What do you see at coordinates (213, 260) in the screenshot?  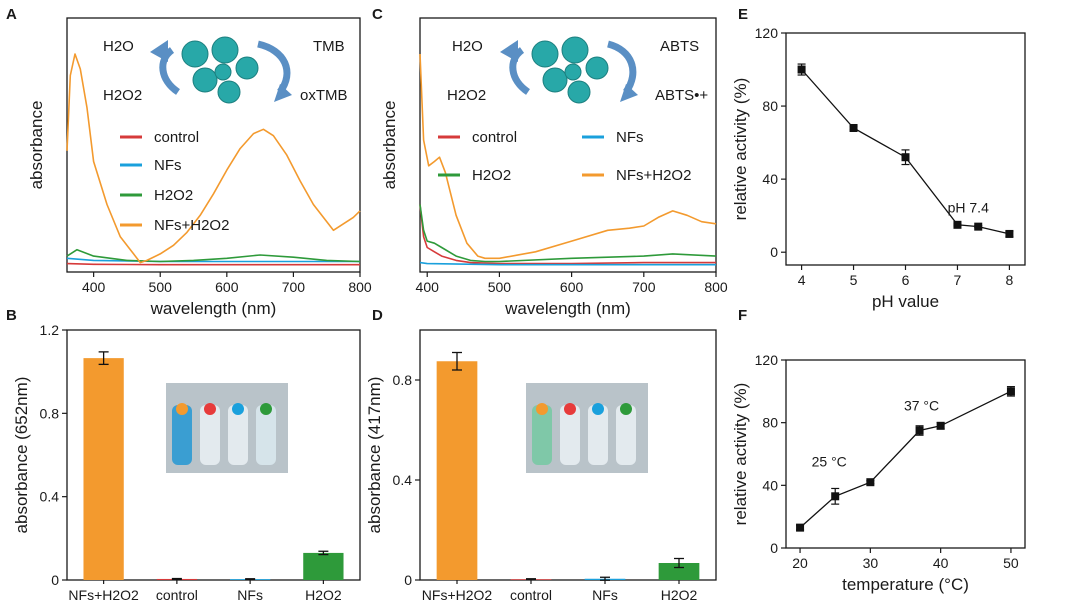 I see `series-line-nfs` at bounding box center [213, 260].